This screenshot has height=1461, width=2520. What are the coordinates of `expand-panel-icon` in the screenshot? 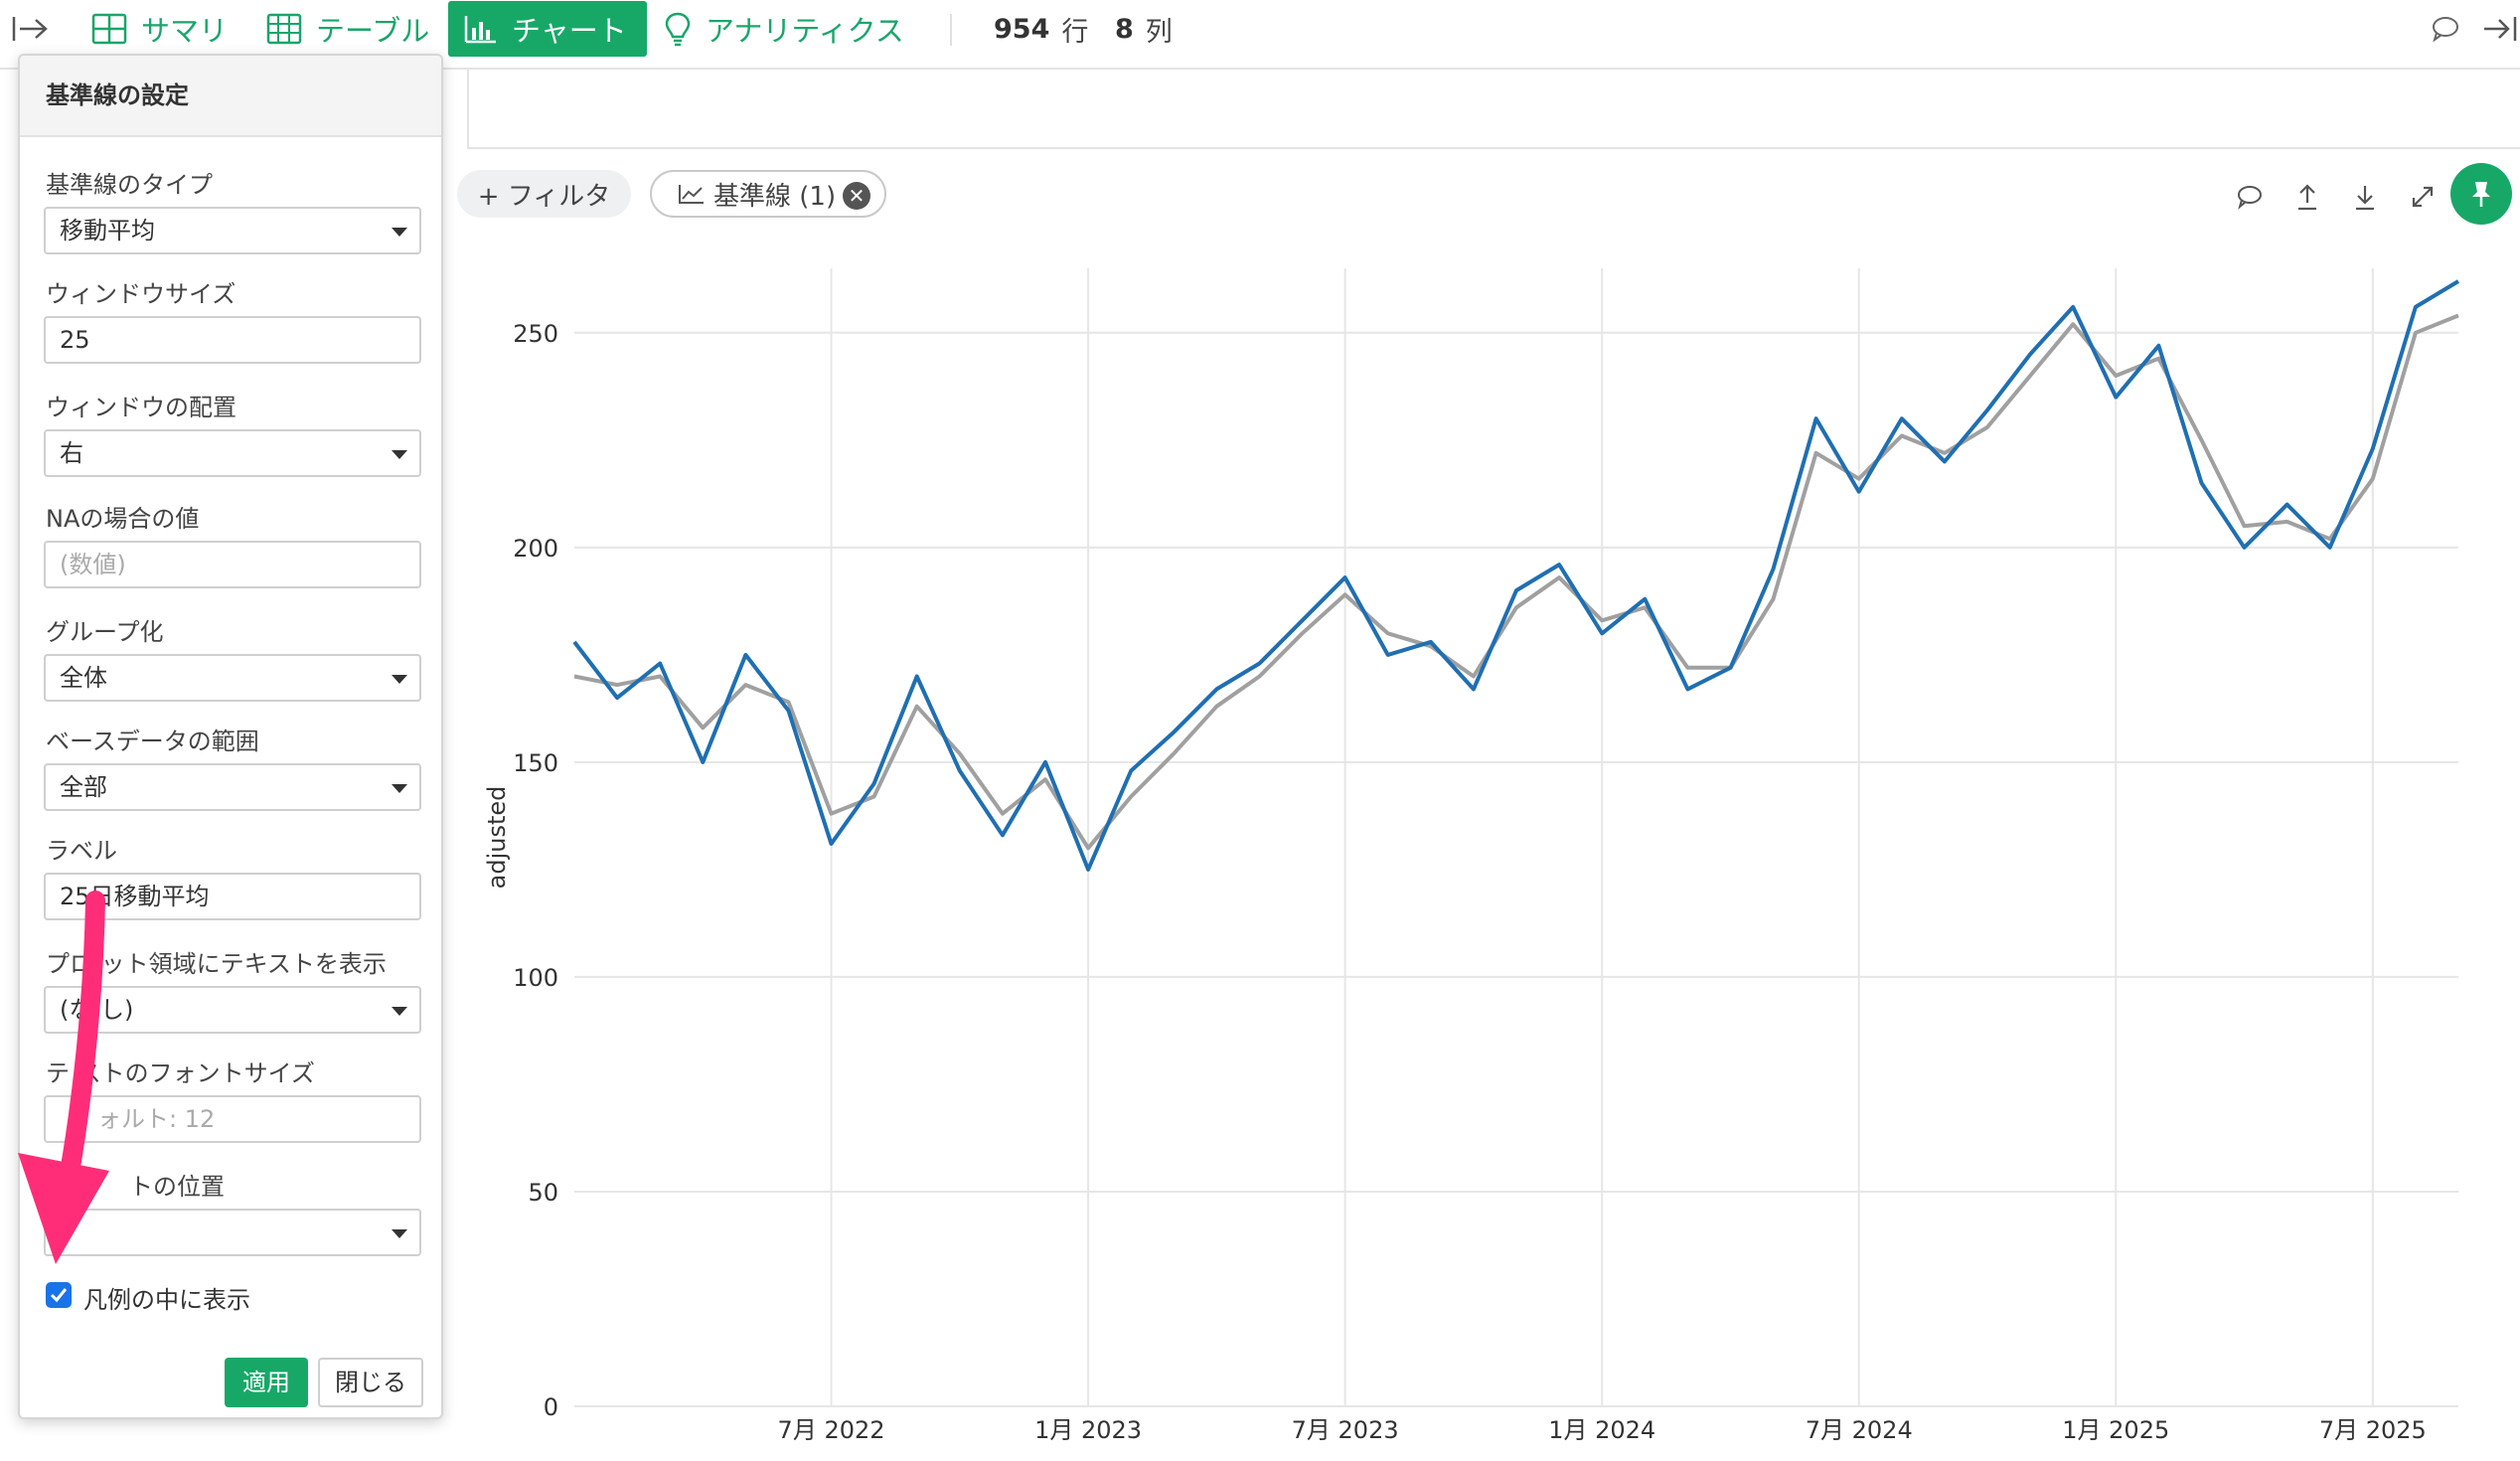 It's located at (2500, 29).